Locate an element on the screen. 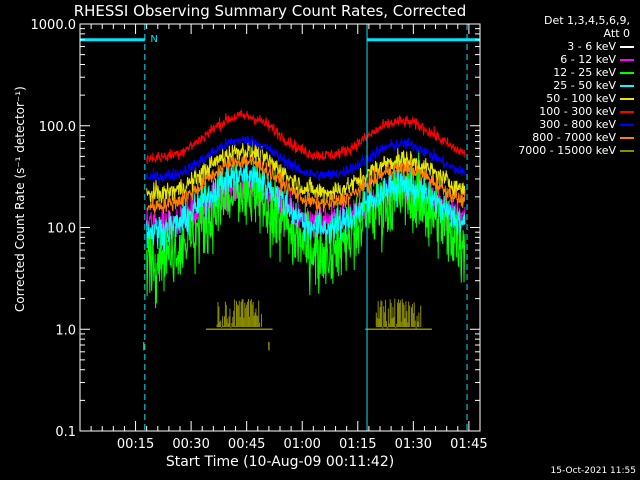 This screenshot has width=640, height=480. legend-entry: 25 - 50 keV is located at coordinates (563, 85).